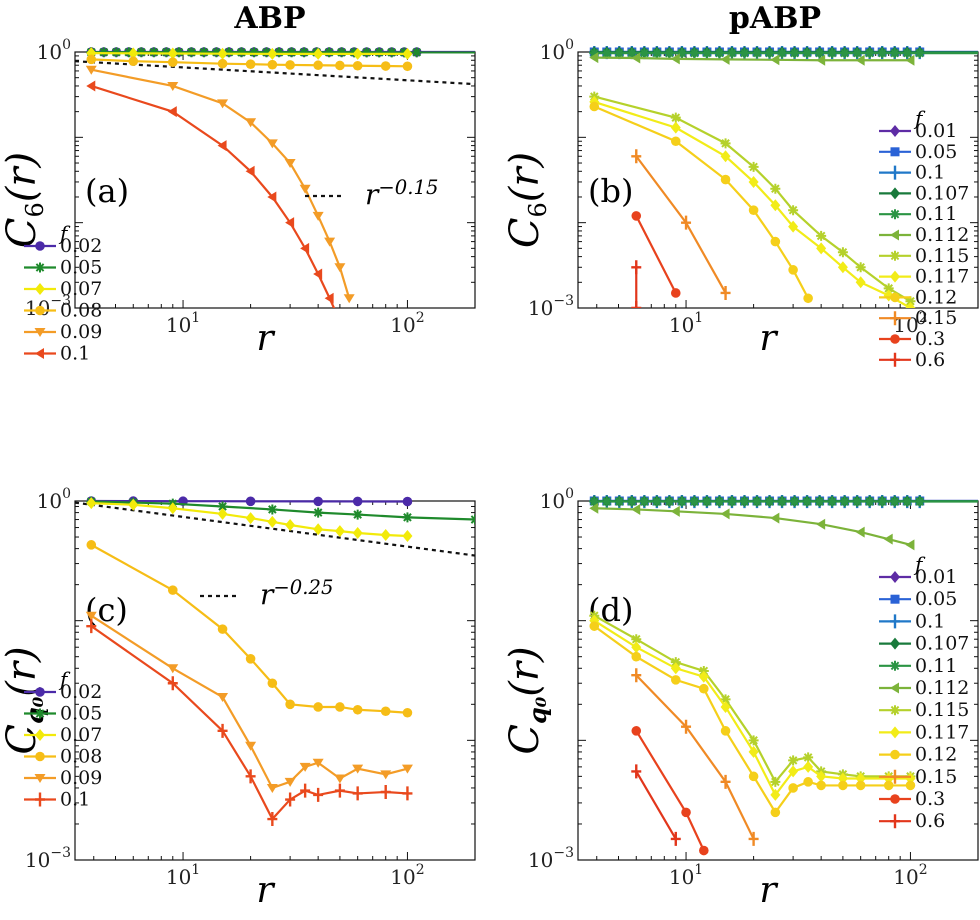 The width and height of the screenshot is (980, 920). I want to click on column-title-pabp: pABP, so click(775, 18).